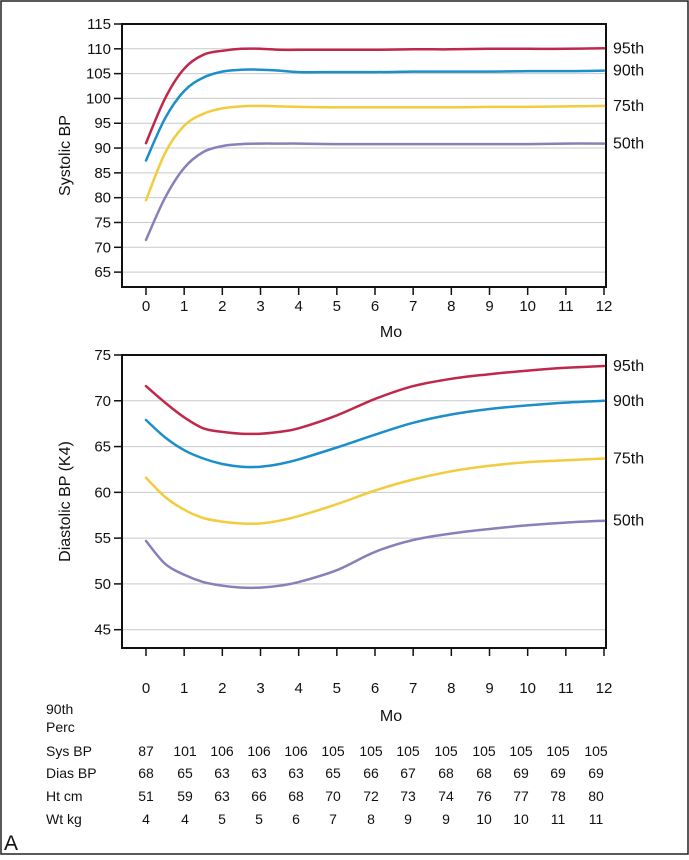  I want to click on x-tick-label: 7, so click(413, 306).